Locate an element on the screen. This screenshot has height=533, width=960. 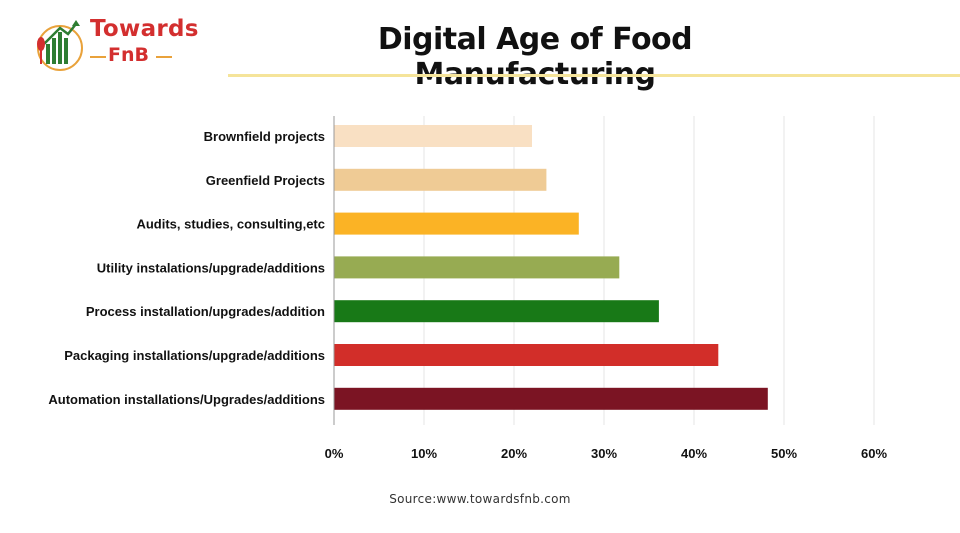
x-tick-label: 0% is located at coordinates (334, 453).